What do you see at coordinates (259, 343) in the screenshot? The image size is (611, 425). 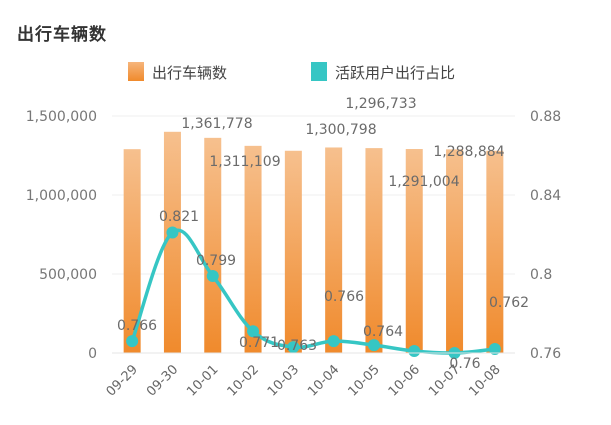 I see `line-data-label: 0.771` at bounding box center [259, 343].